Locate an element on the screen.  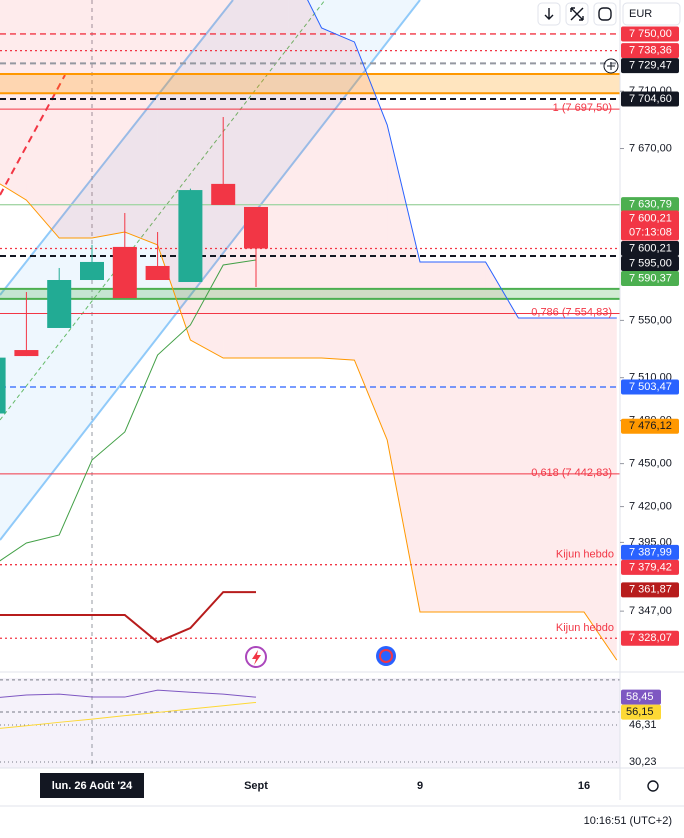
rsi-lines is located at coordinates (310, 721).